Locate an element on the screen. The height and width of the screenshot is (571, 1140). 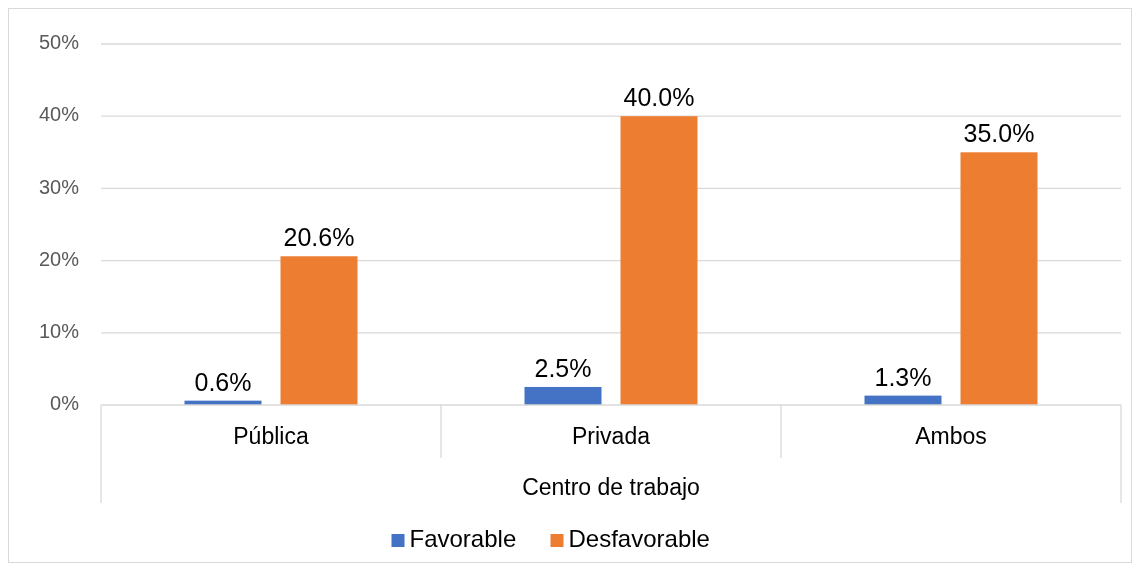
data-label: 20.6% is located at coordinates (319, 237).